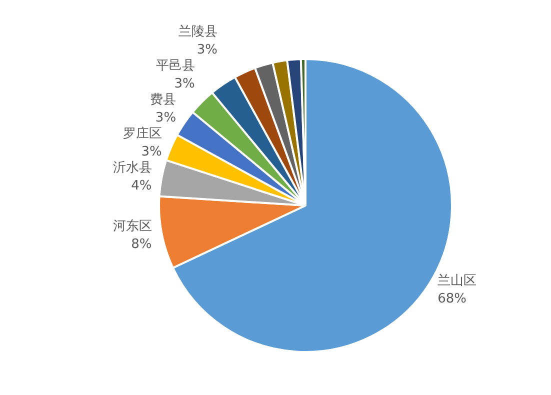  What do you see at coordinates (452, 299) in the screenshot?
I see `data-label: 68%` at bounding box center [452, 299].